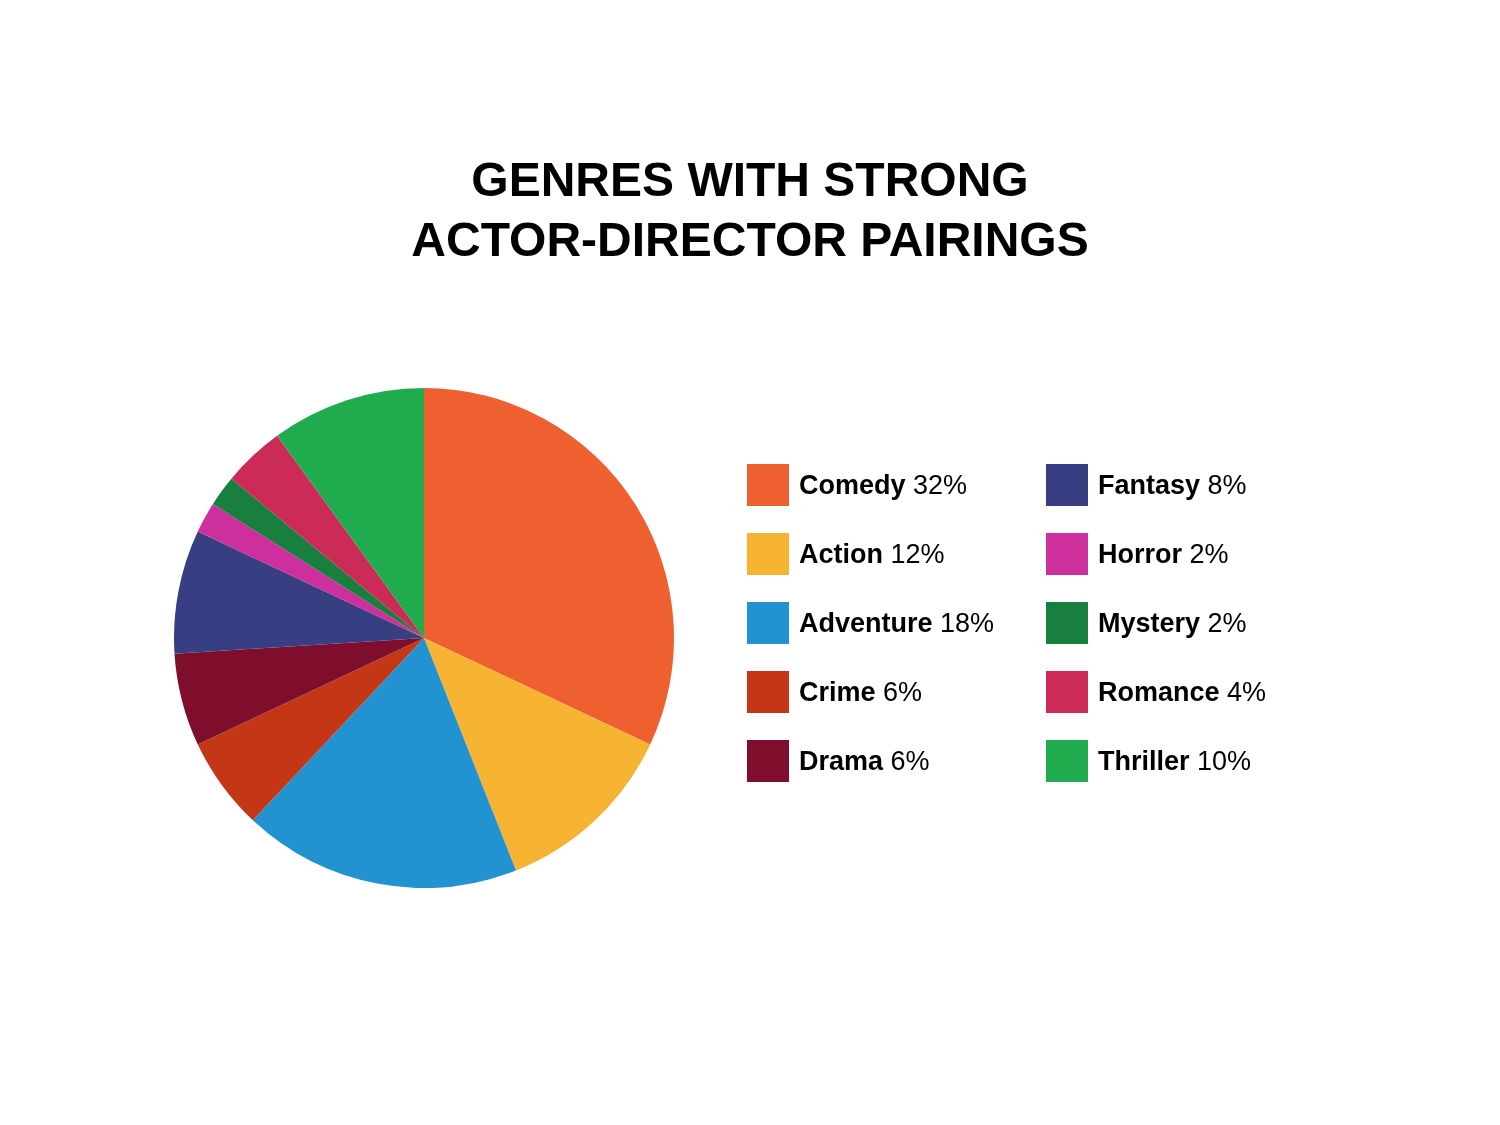  I want to click on data-label: 4%, so click(1246, 691).